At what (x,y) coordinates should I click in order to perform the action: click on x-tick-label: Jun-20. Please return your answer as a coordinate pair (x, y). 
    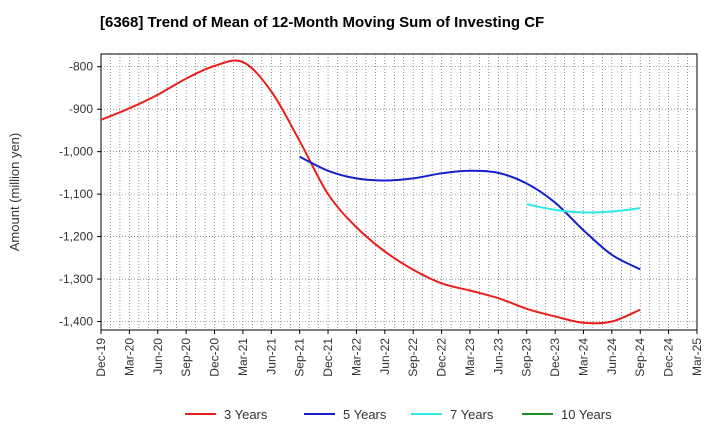
    Looking at the image, I should click on (158, 356).